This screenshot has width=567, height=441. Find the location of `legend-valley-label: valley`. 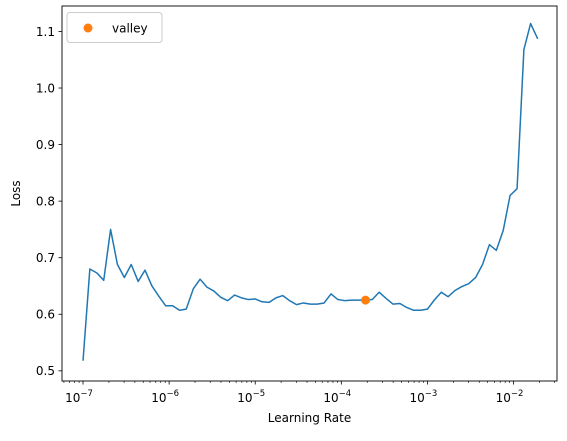

legend-valley-label: valley is located at coordinates (130, 29).